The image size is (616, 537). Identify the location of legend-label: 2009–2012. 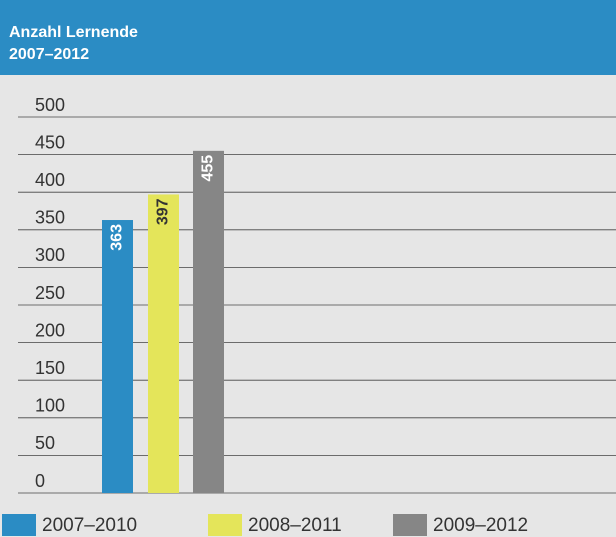
(480, 525).